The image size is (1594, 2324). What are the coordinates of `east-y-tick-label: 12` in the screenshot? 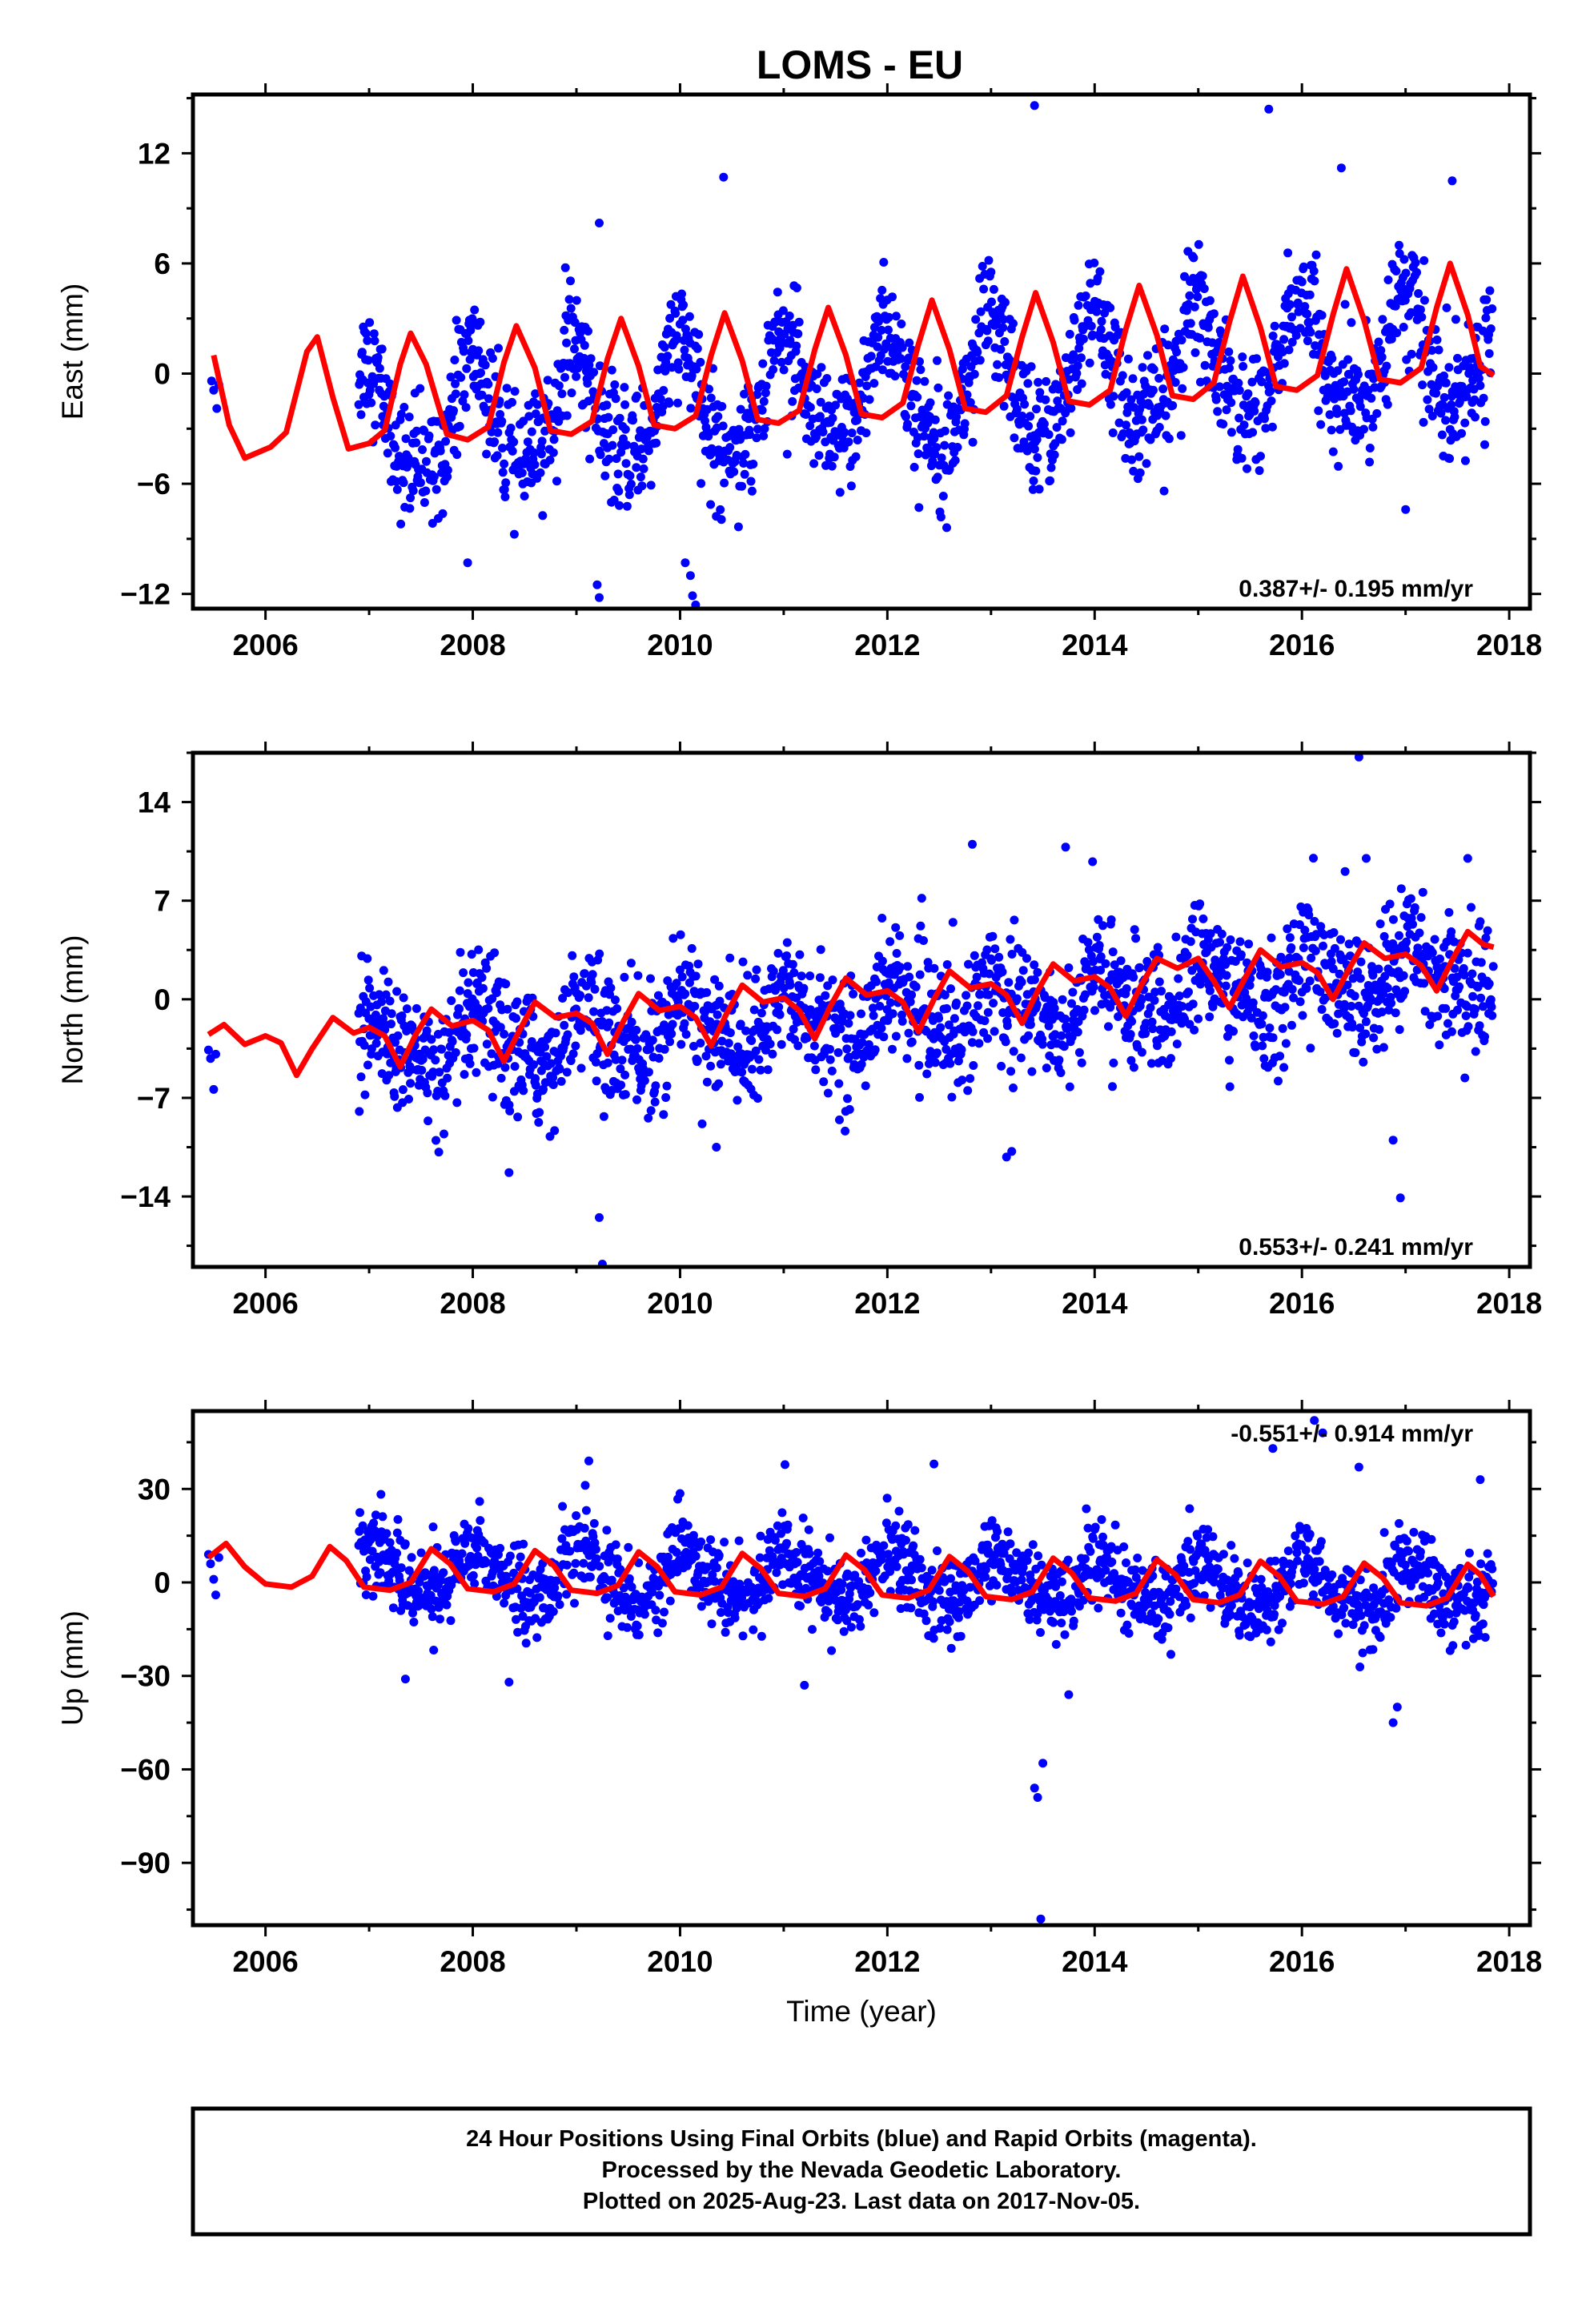 It's located at (154, 153).